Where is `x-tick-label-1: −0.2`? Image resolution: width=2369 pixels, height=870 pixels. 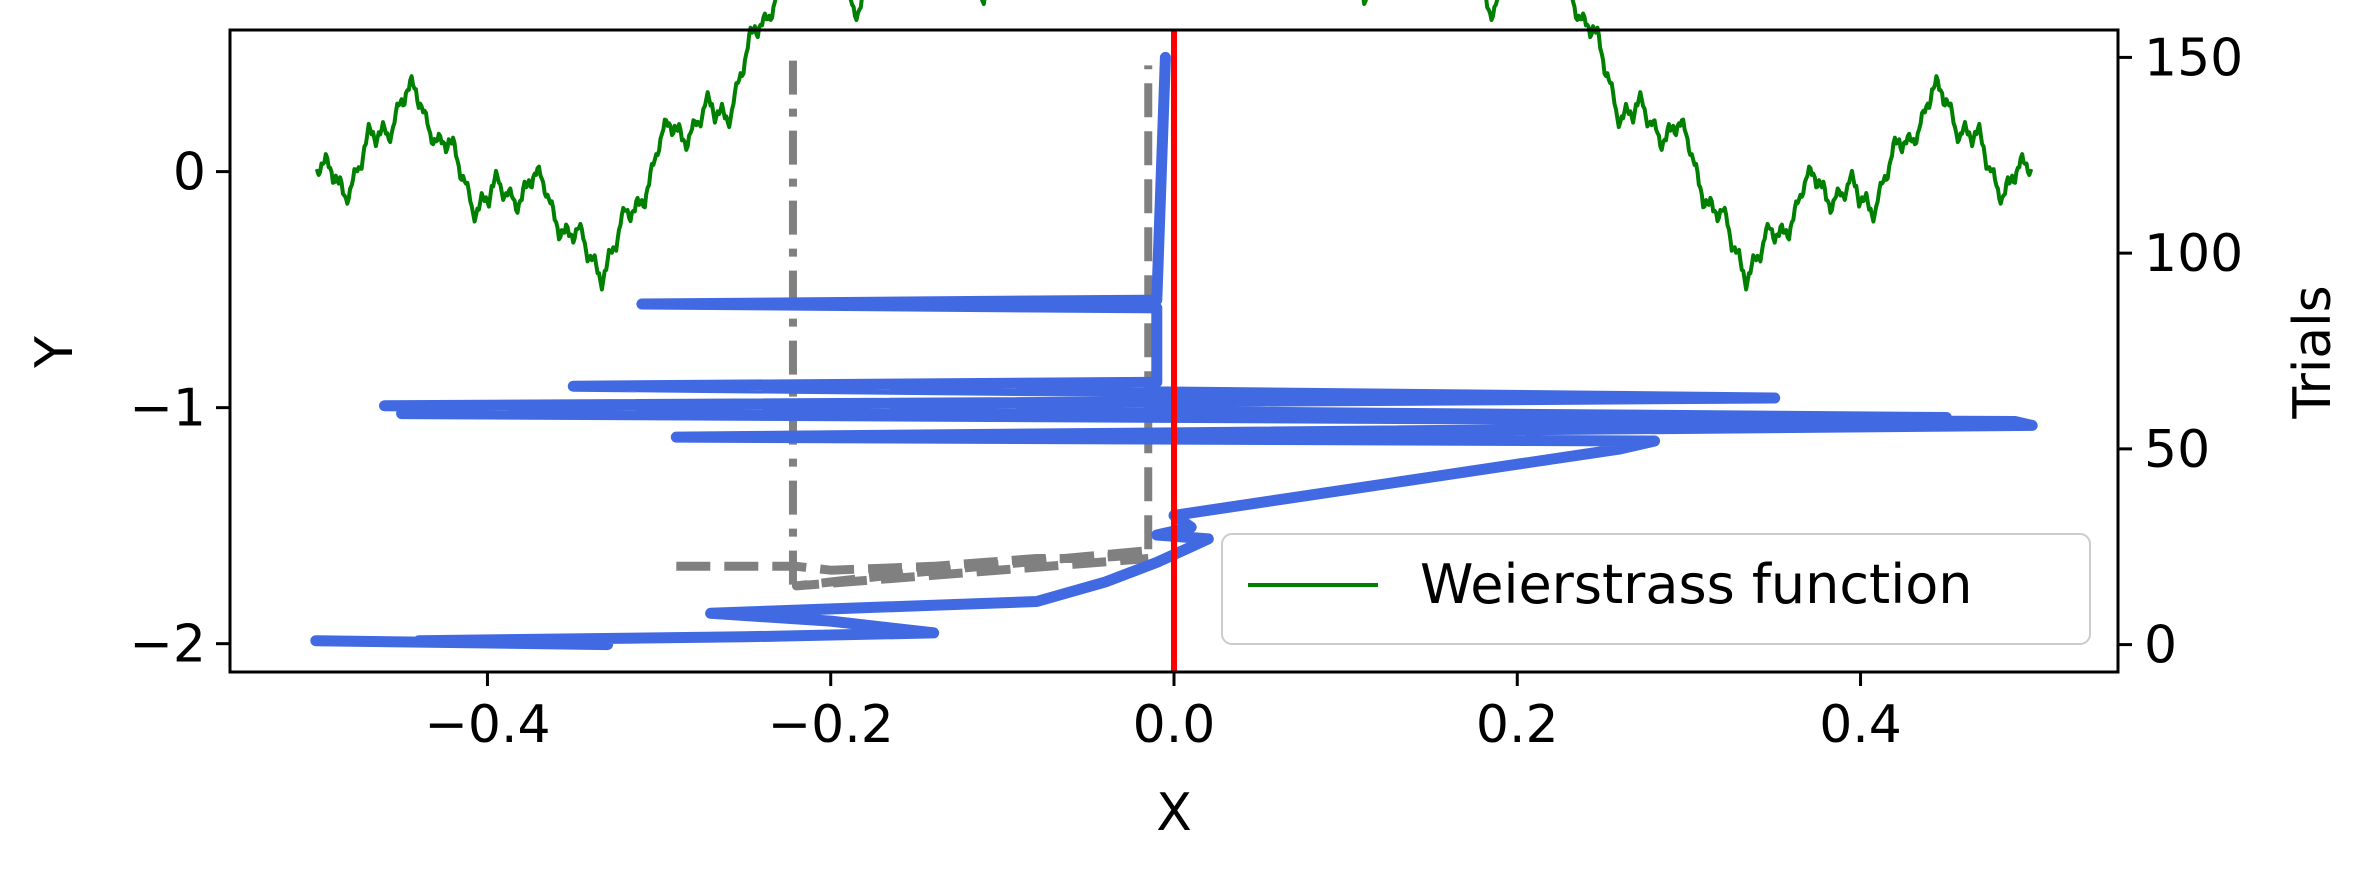
x-tick-label-1: −0.2 is located at coordinates (831, 725).